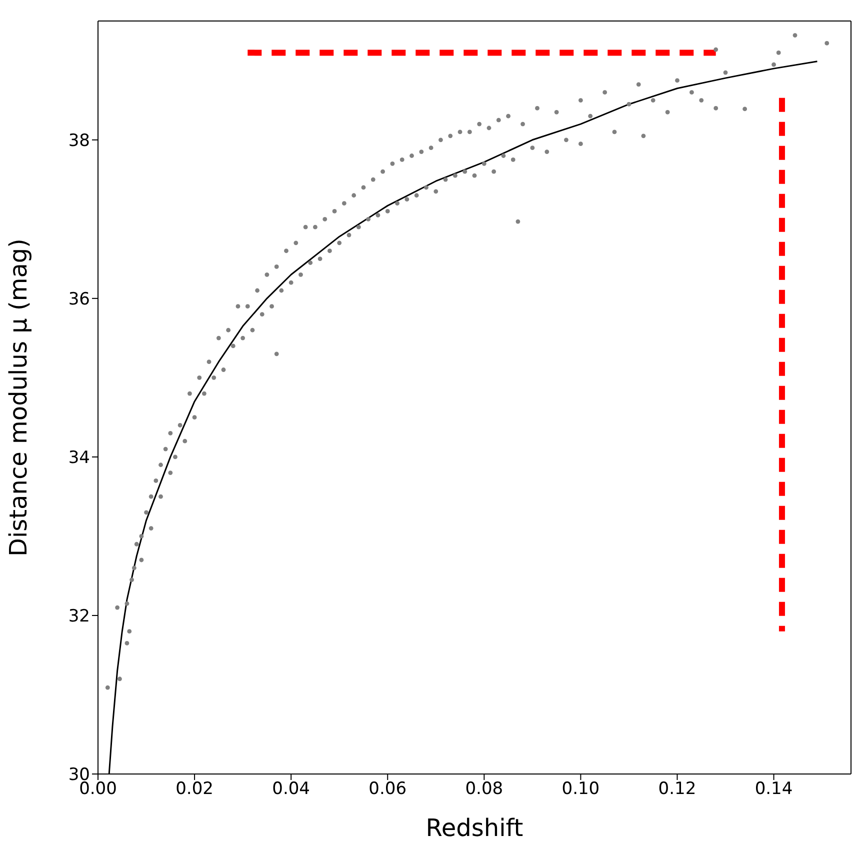  Describe the element at coordinates (79, 299) in the screenshot. I see `y-tick-label: 36` at that location.